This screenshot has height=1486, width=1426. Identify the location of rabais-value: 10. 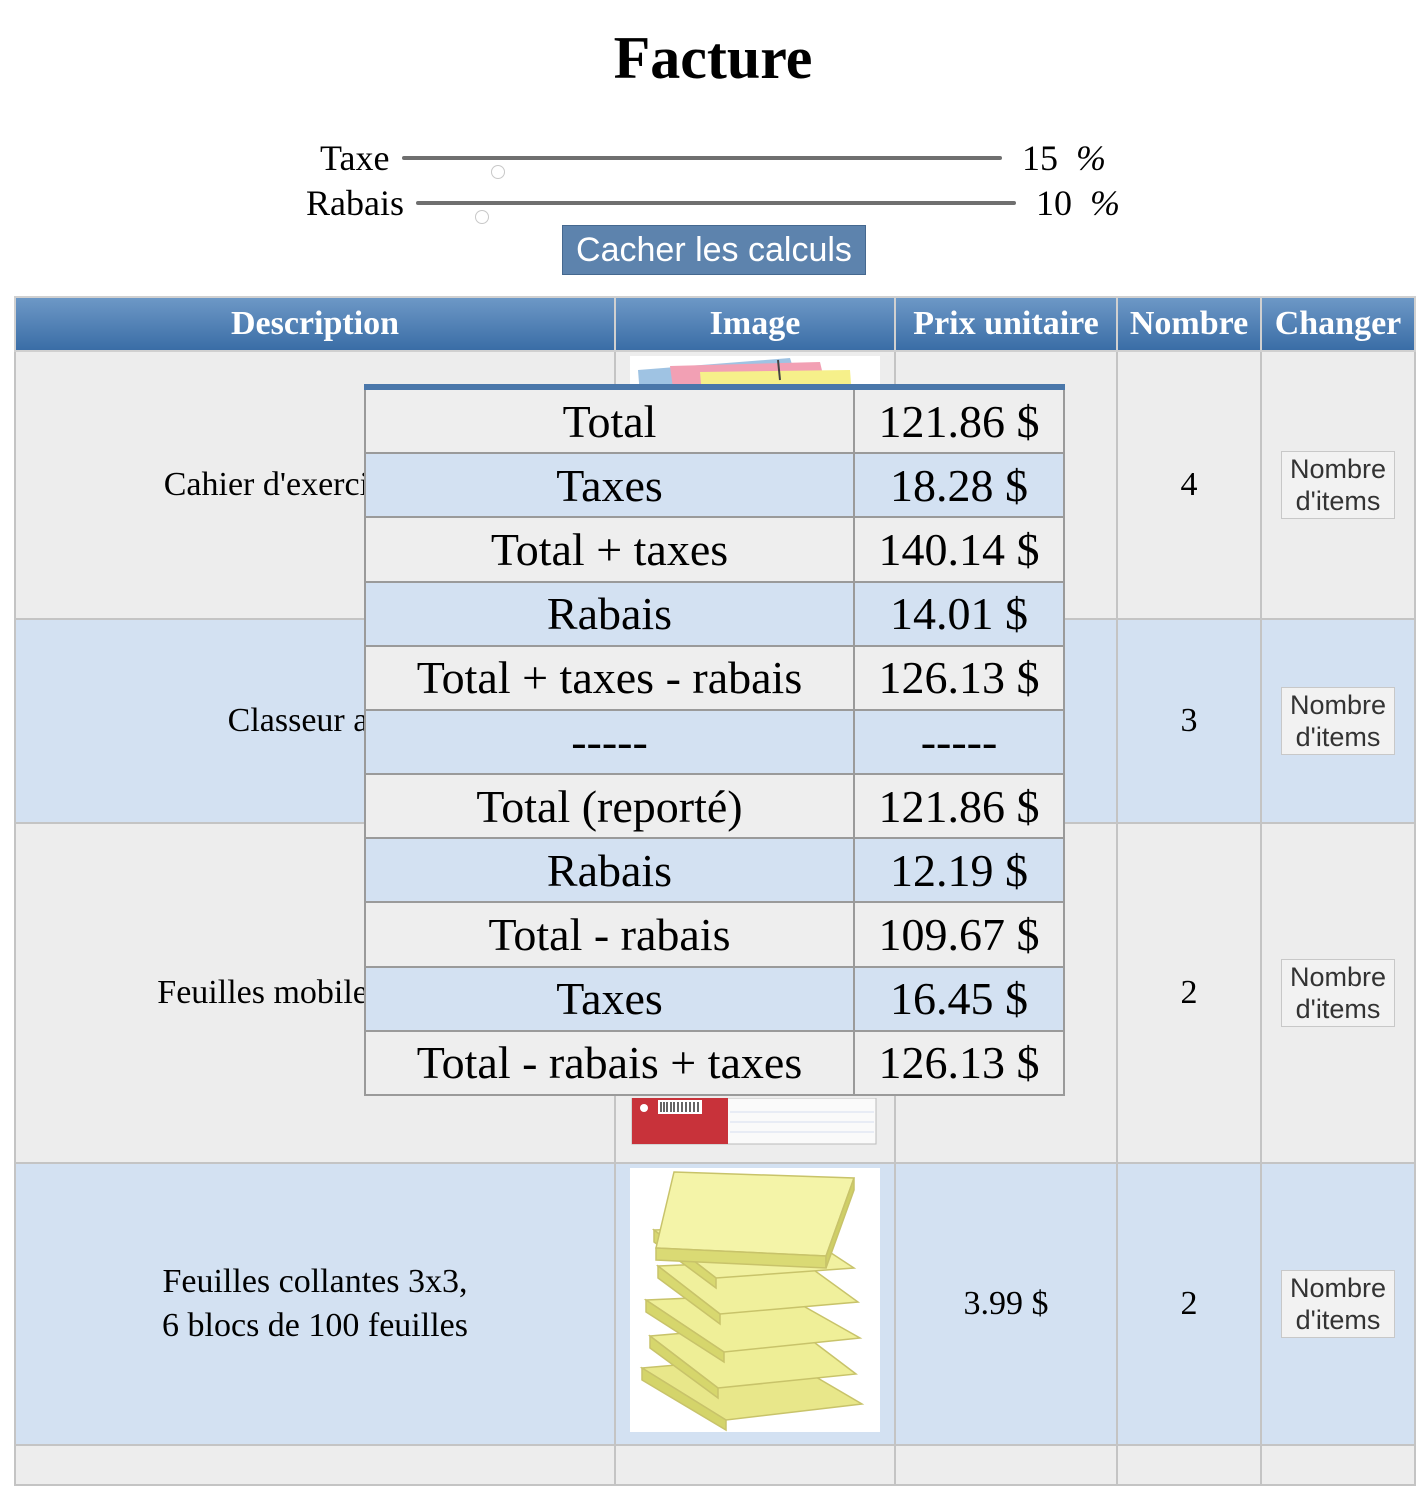
(1054, 203).